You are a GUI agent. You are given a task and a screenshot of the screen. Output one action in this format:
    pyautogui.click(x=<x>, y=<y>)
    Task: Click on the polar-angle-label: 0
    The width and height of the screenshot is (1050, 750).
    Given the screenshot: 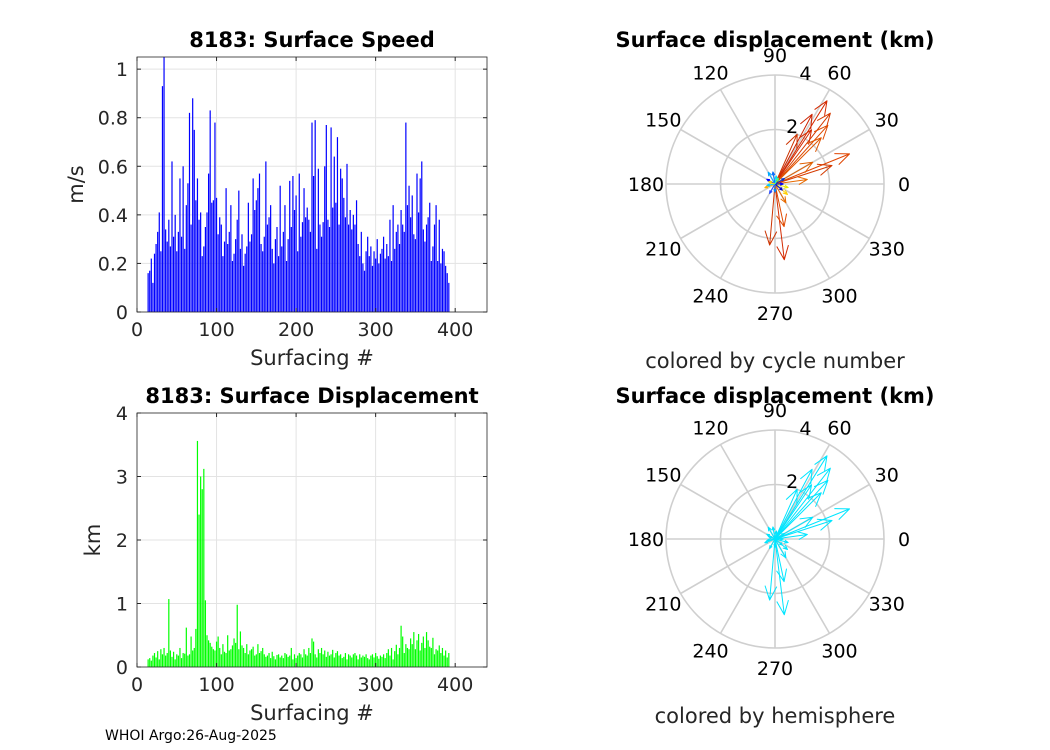 What is the action you would take?
    pyautogui.click(x=904, y=185)
    